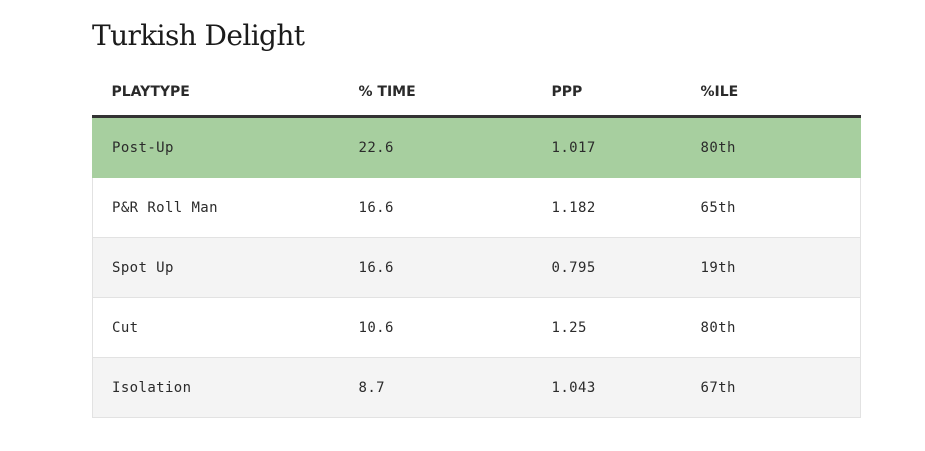 The height and width of the screenshot is (451, 925). I want to click on table-row: Cut 10.6 1.25 80th, so click(476, 327).